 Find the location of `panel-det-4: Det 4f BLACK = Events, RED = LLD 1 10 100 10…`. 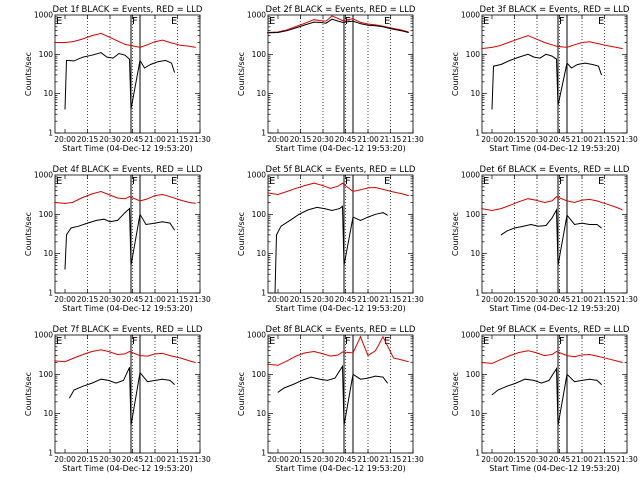

panel-det-4: Det 4f BLACK = Events, RED = LLD 1 10 100 10… is located at coordinates (117, 239).